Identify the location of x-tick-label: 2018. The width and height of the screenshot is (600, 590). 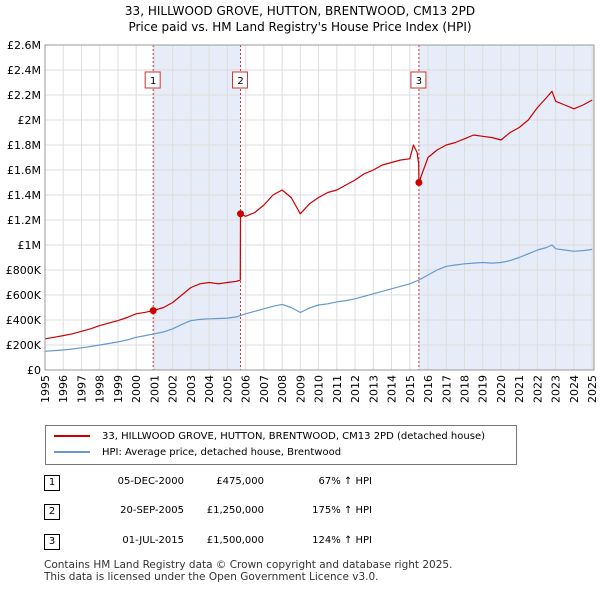
(465, 389).